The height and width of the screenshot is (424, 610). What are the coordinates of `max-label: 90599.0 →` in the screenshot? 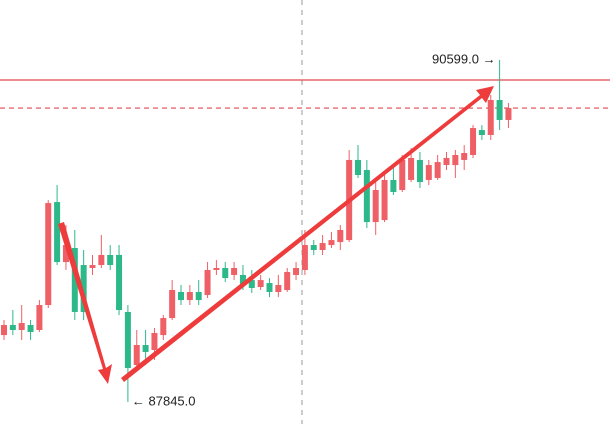 It's located at (464, 58).